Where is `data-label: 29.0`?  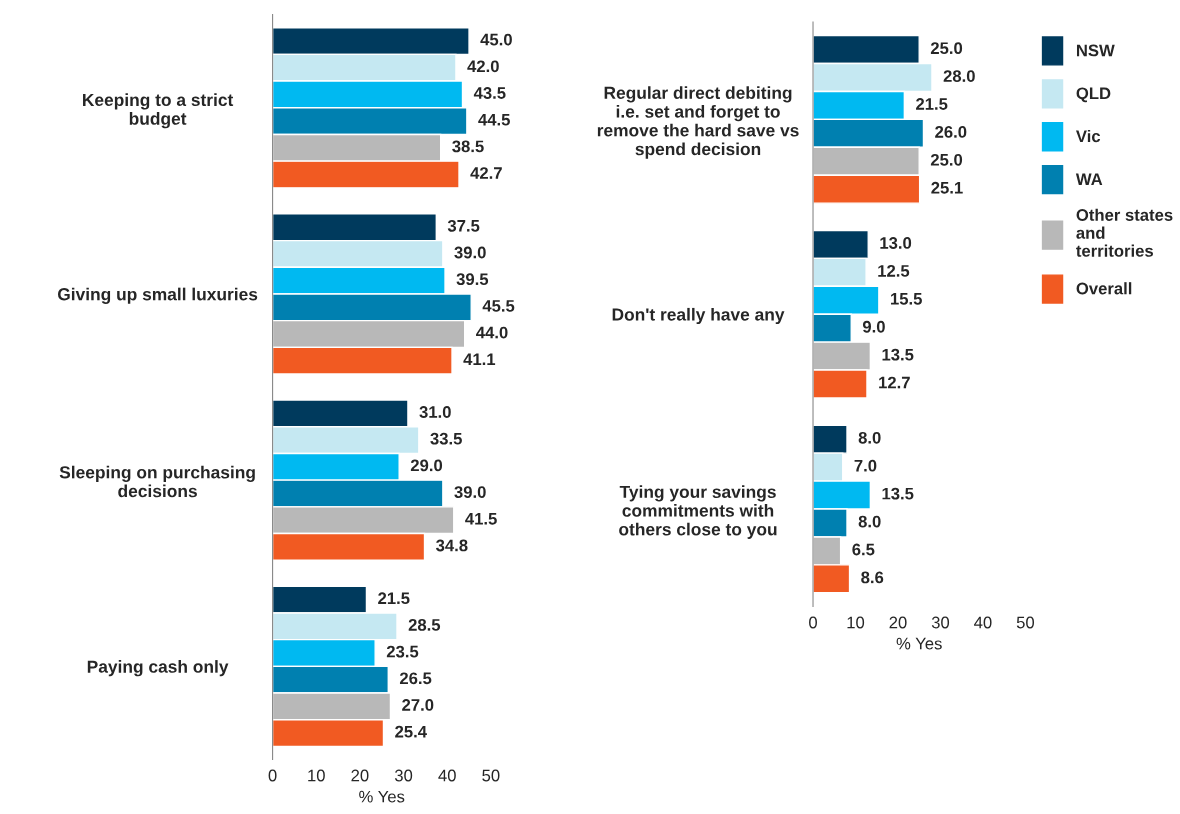
data-label: 29.0 is located at coordinates (426, 465).